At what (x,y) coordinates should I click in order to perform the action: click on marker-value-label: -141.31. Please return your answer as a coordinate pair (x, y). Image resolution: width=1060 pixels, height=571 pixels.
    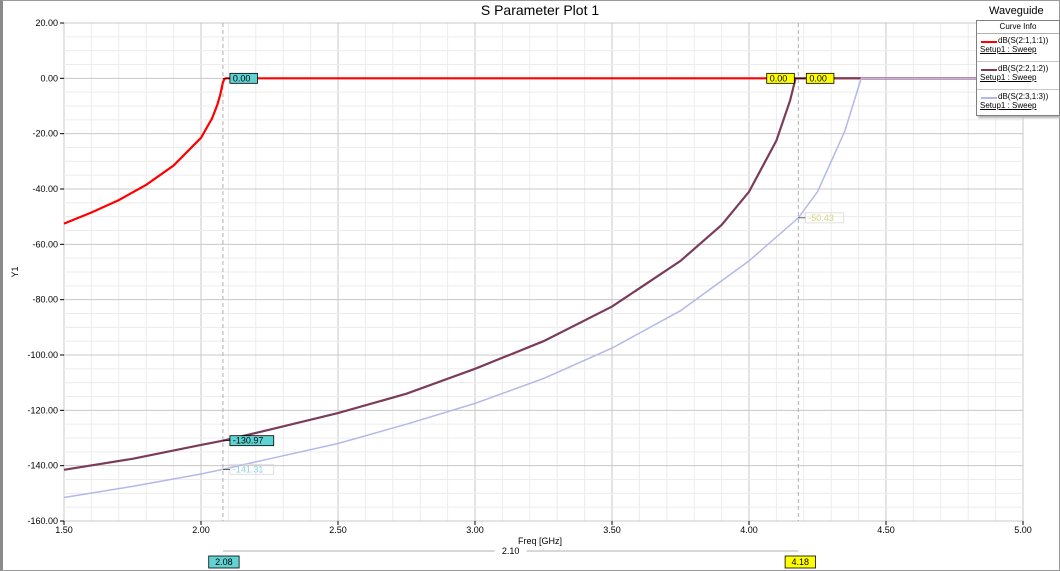
    Looking at the image, I should click on (248, 469).